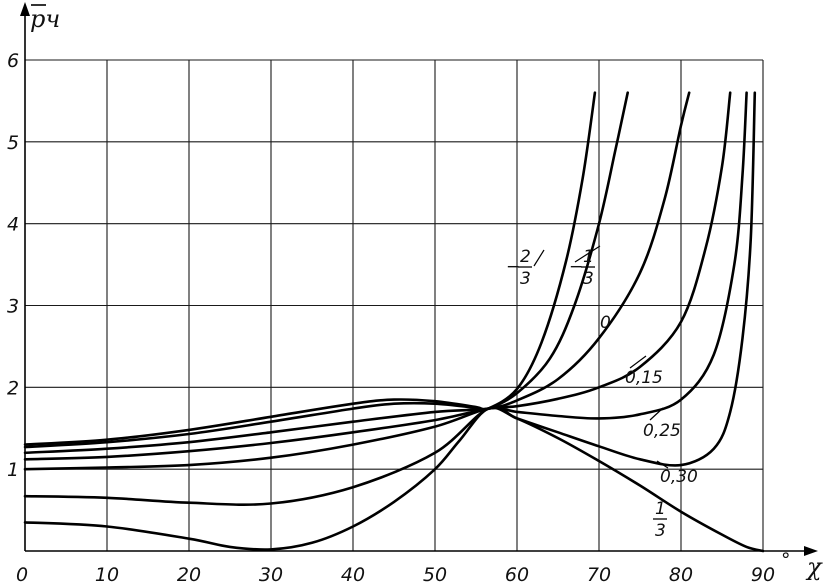  Describe the element at coordinates (539, 258) in the screenshot. I see `leader-minus-two-thirds` at that location.